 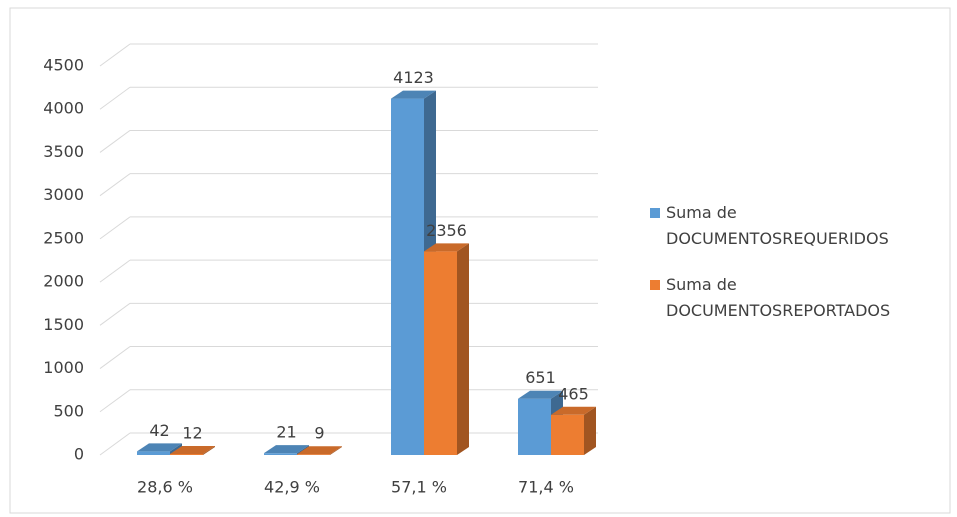 What do you see at coordinates (63, 237) in the screenshot?
I see `y-tick-label: 2500` at bounding box center [63, 237].